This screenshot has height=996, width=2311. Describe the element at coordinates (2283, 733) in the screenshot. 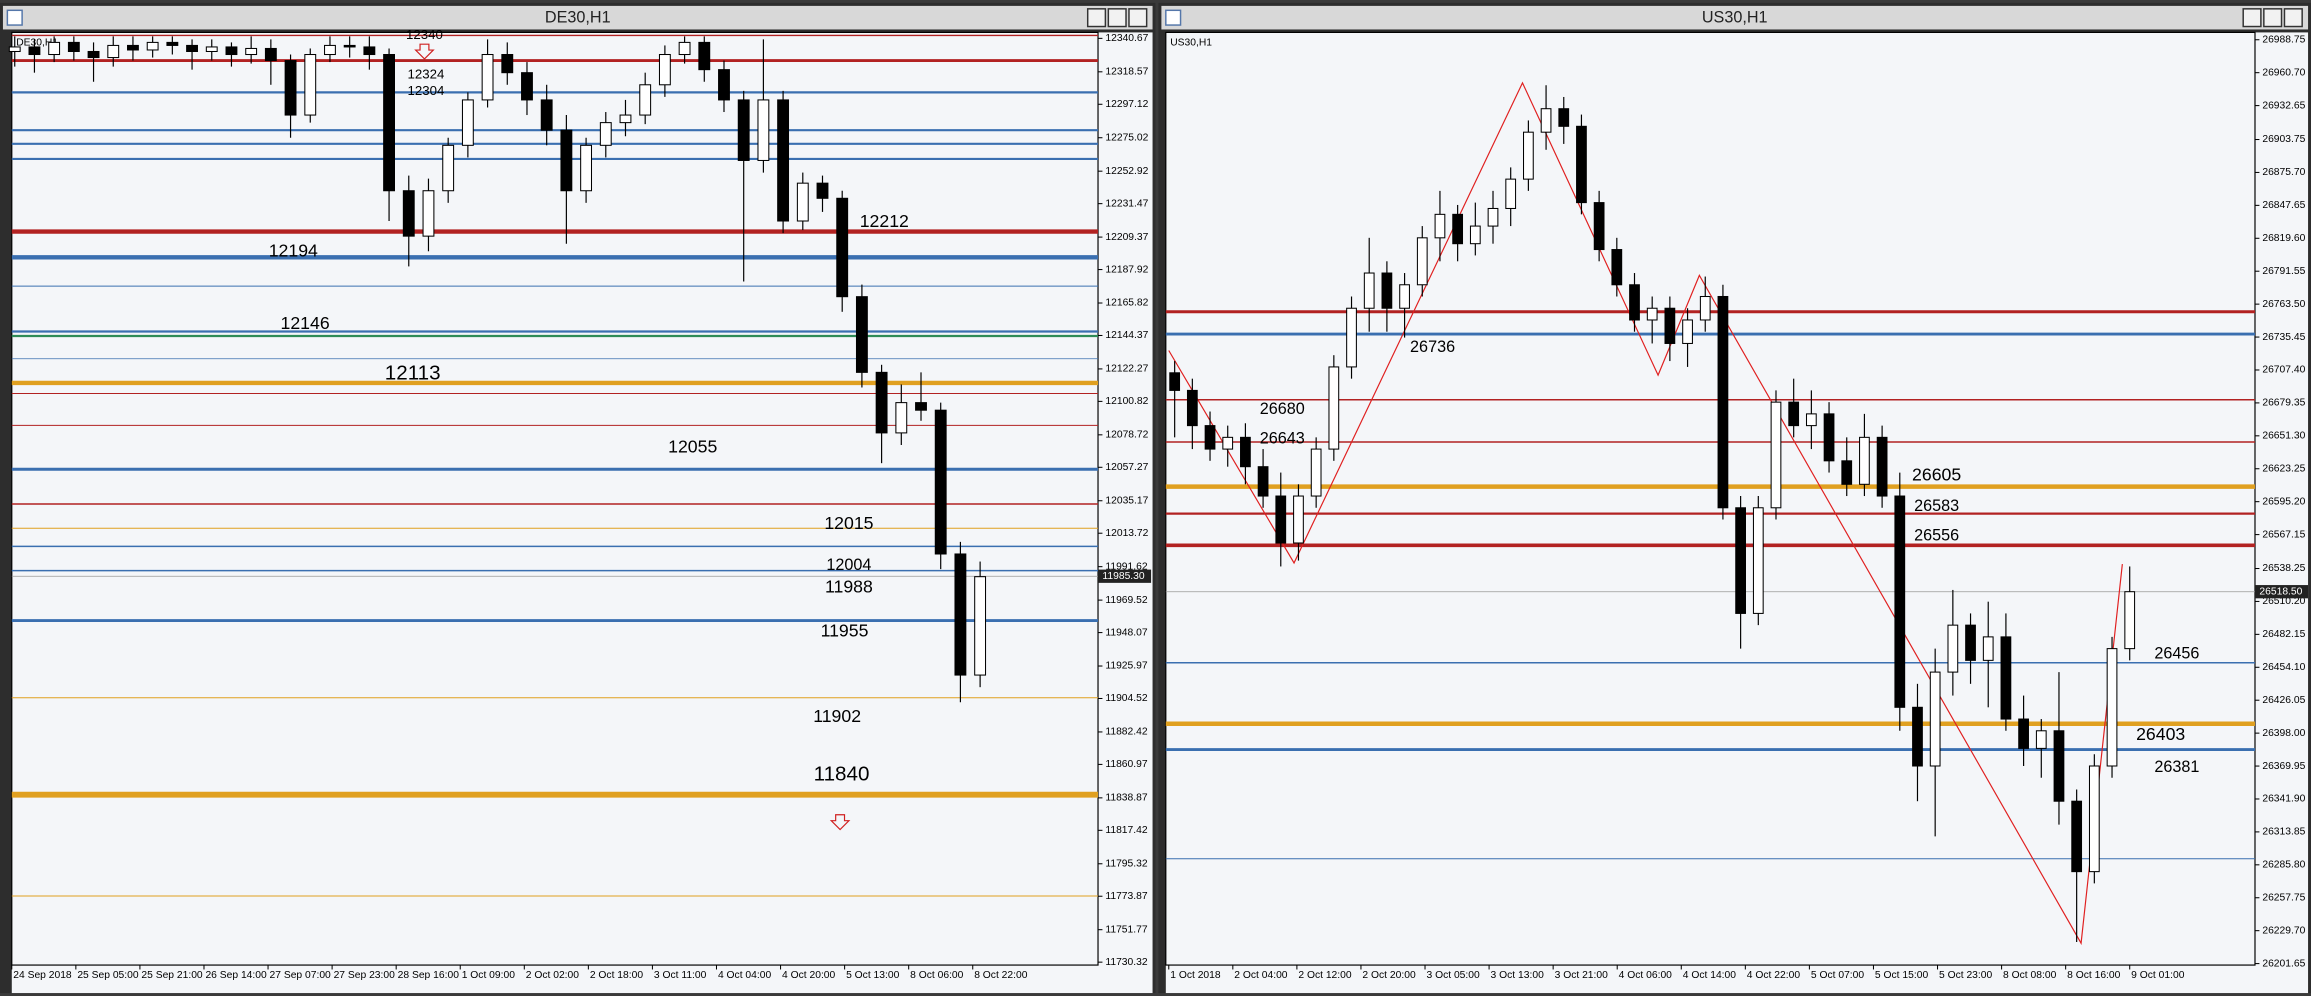

I see `price-tick-label: 26398.00` at that location.